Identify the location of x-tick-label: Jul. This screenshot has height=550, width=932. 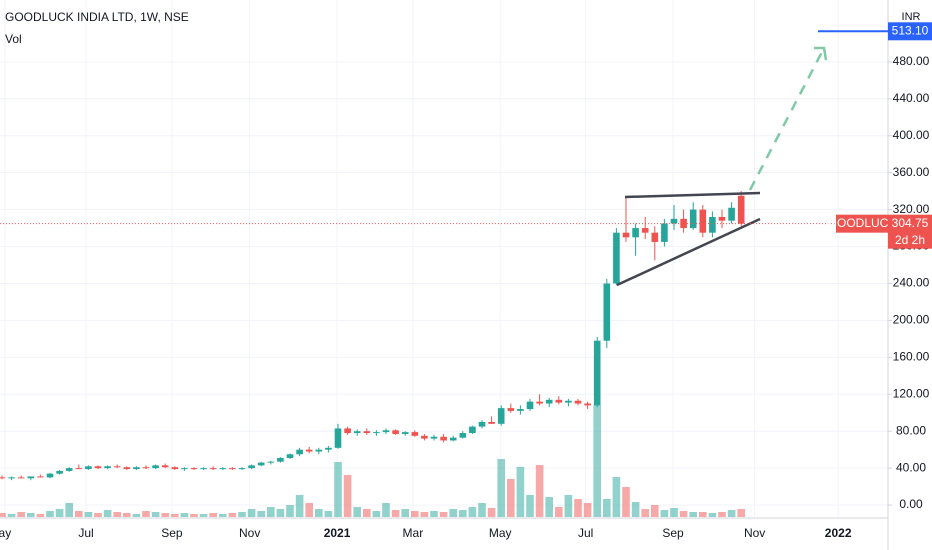
(585, 533).